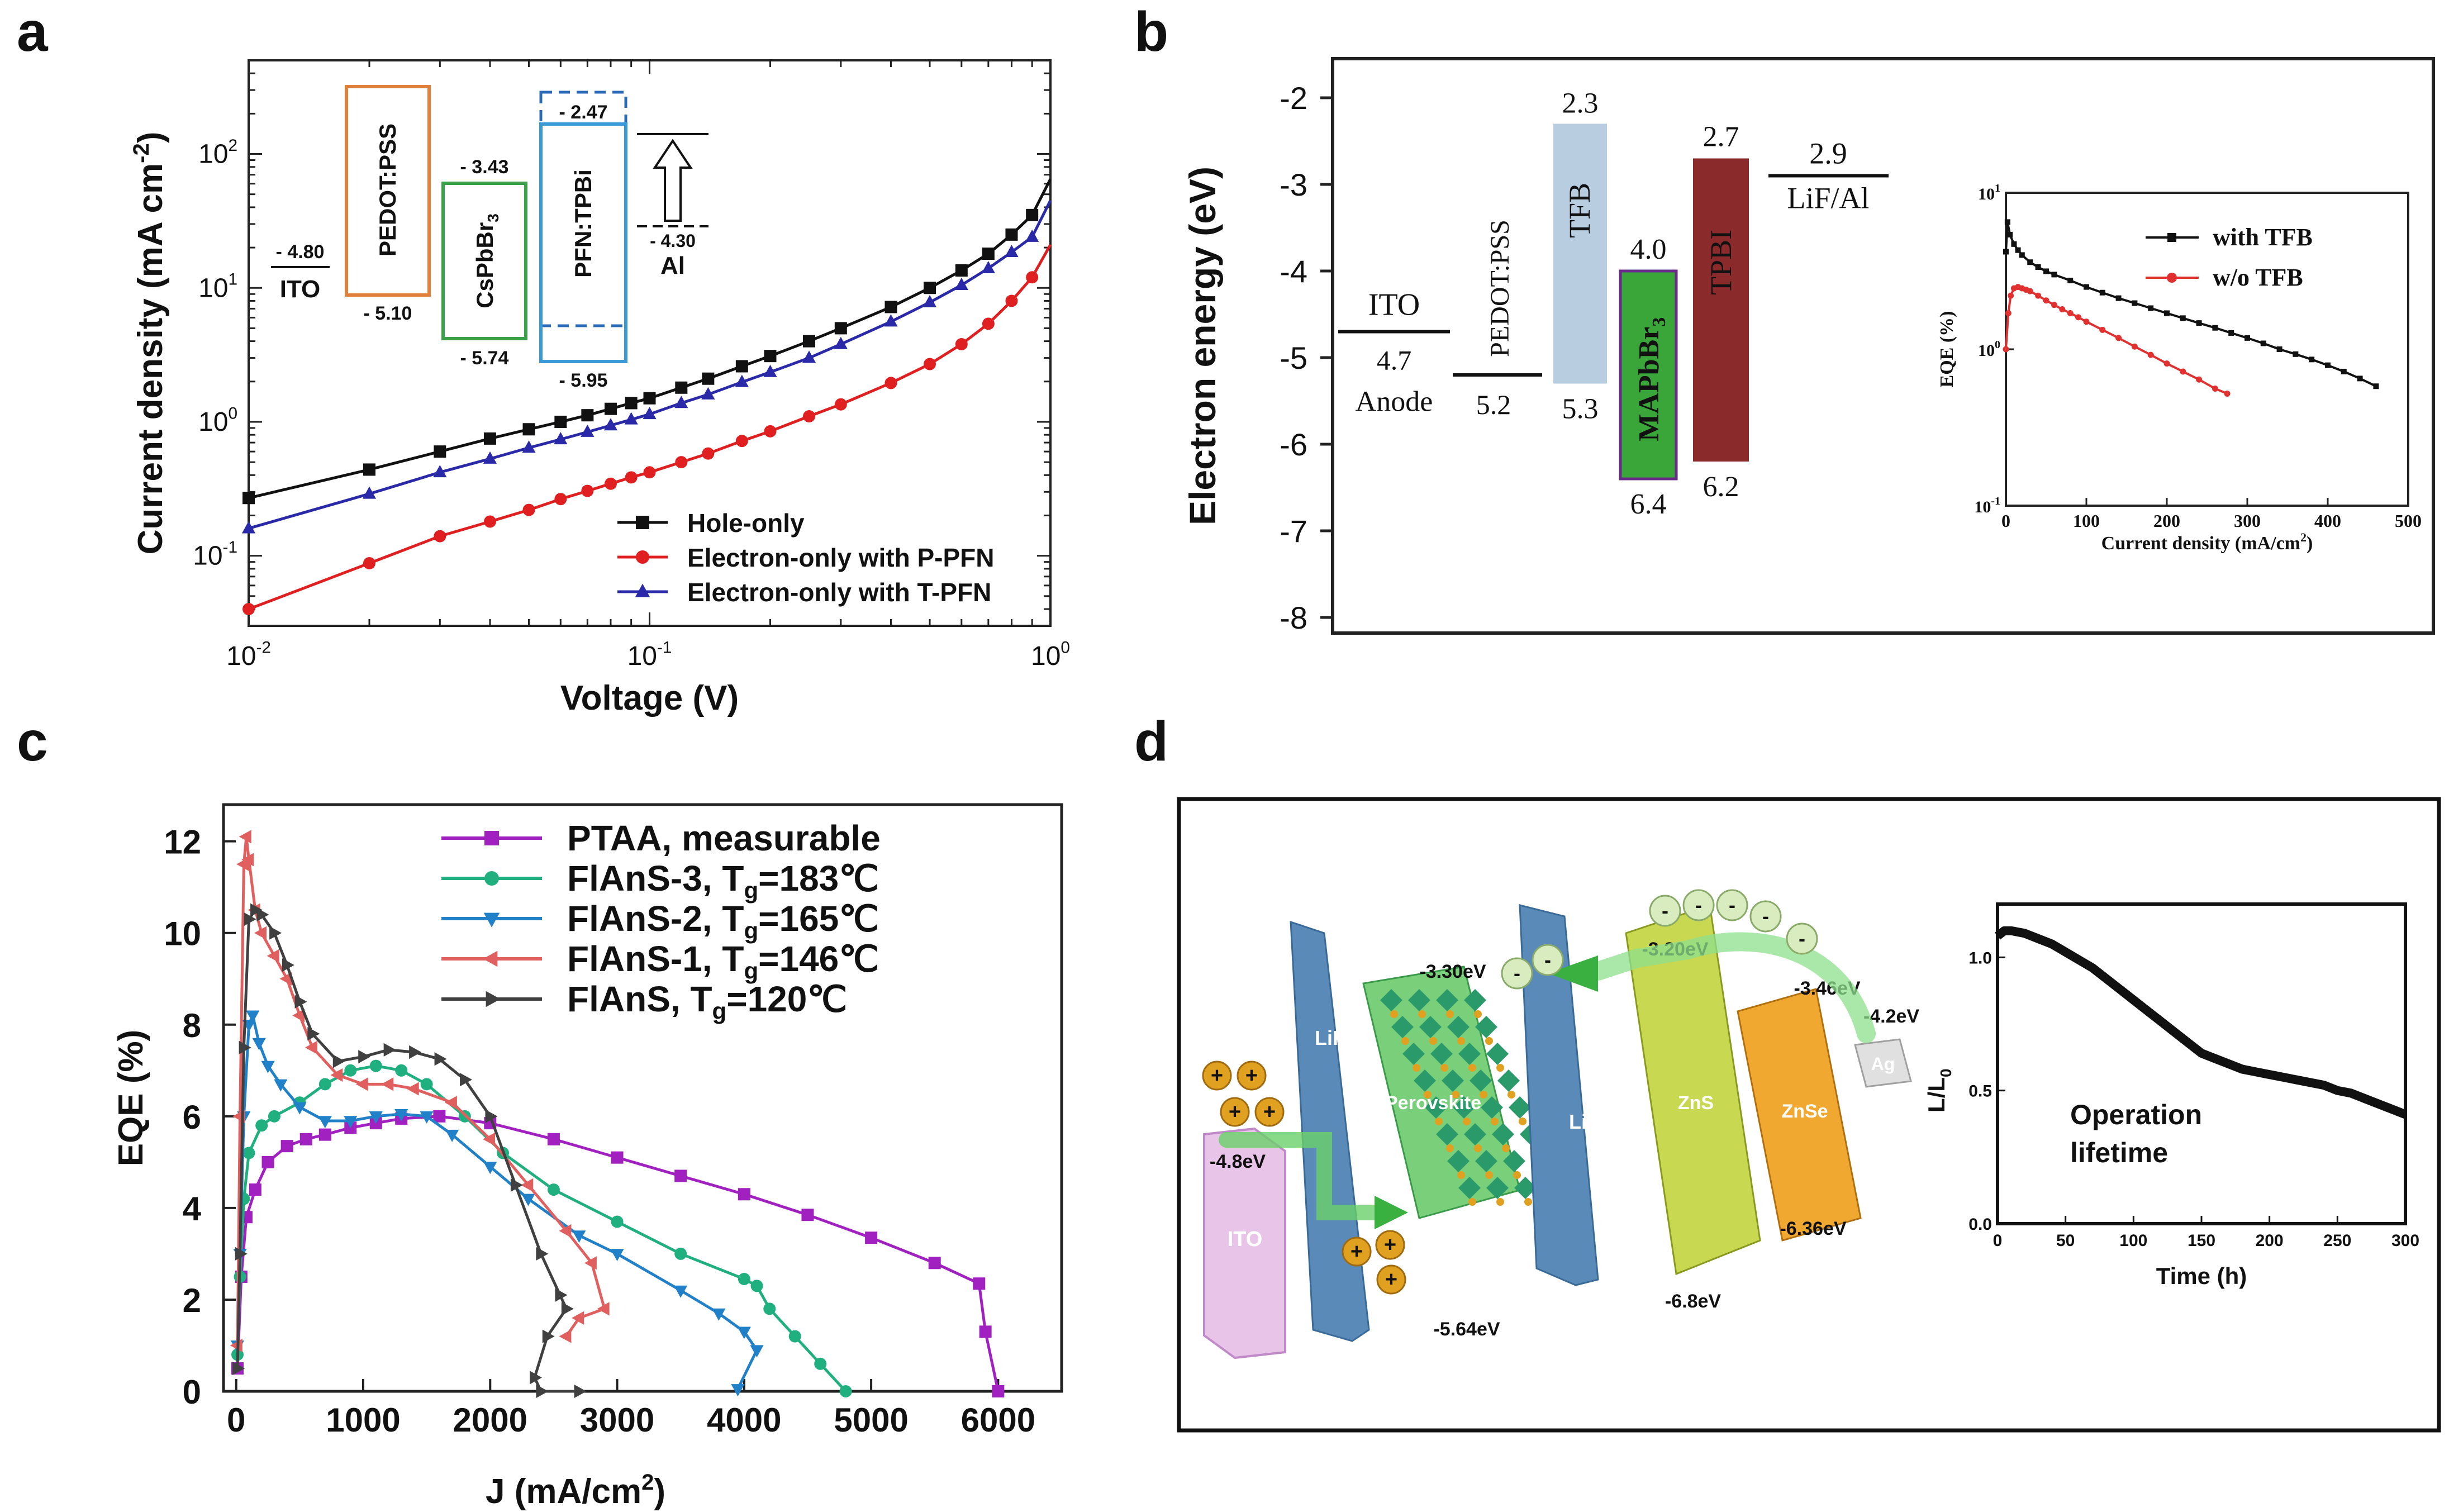 The width and height of the screenshot is (2449, 1512). I want to click on electron-path-d, so click(1732, 987).